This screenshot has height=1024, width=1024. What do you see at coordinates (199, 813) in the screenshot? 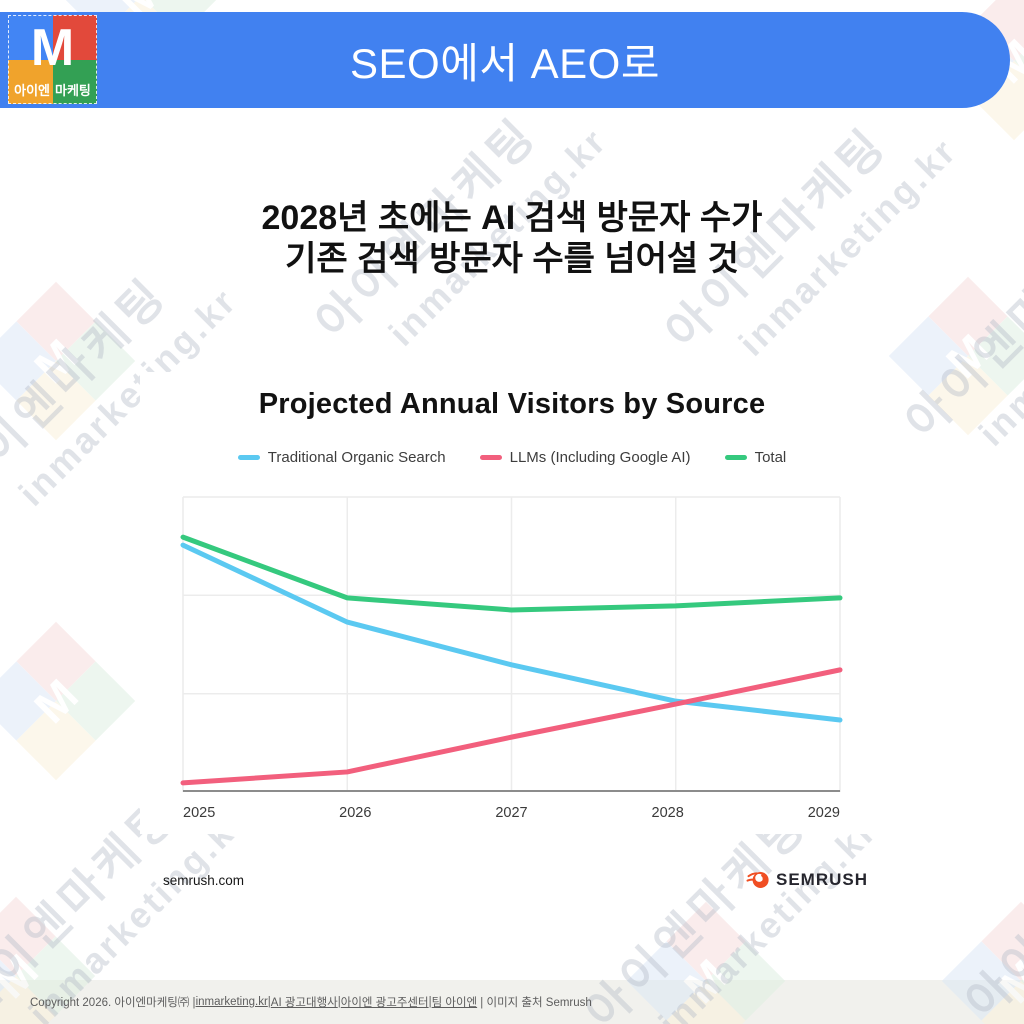
I see `x-tick-label: 2025` at bounding box center [199, 813].